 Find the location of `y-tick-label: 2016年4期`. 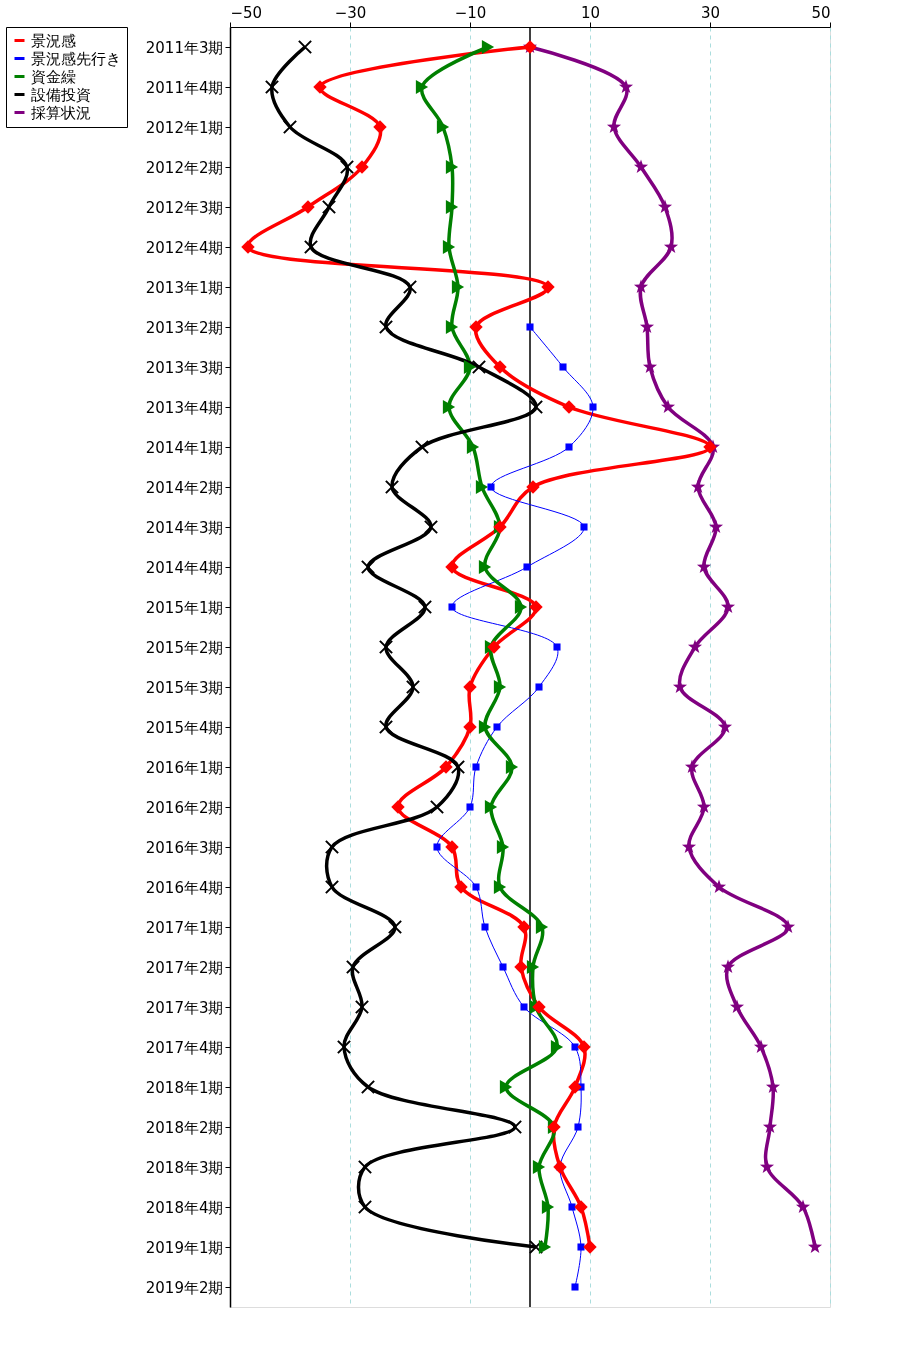

y-tick-label: 2016年4期 is located at coordinates (184, 887).